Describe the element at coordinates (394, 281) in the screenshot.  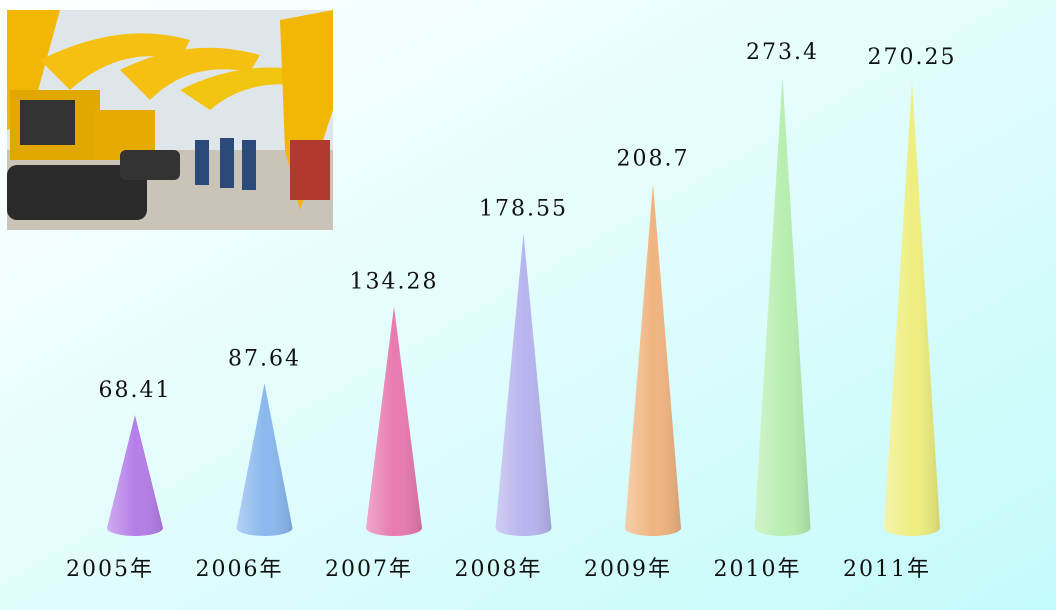
I see `value-label: 134.28` at that location.